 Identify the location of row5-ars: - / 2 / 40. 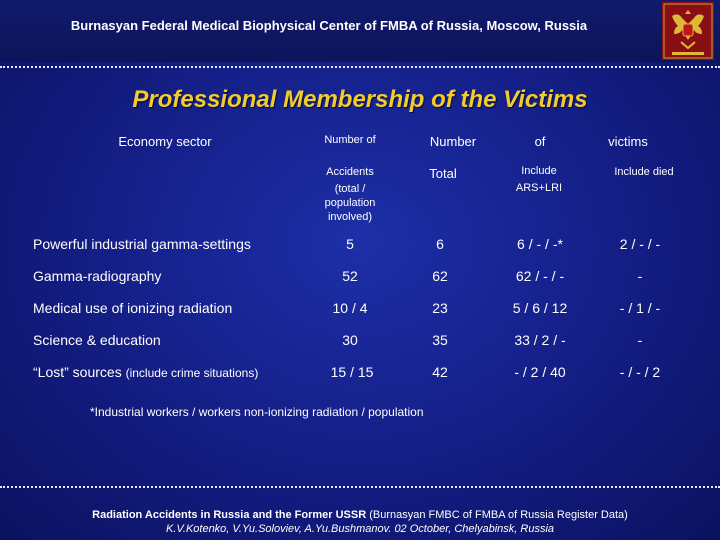
(540, 372).